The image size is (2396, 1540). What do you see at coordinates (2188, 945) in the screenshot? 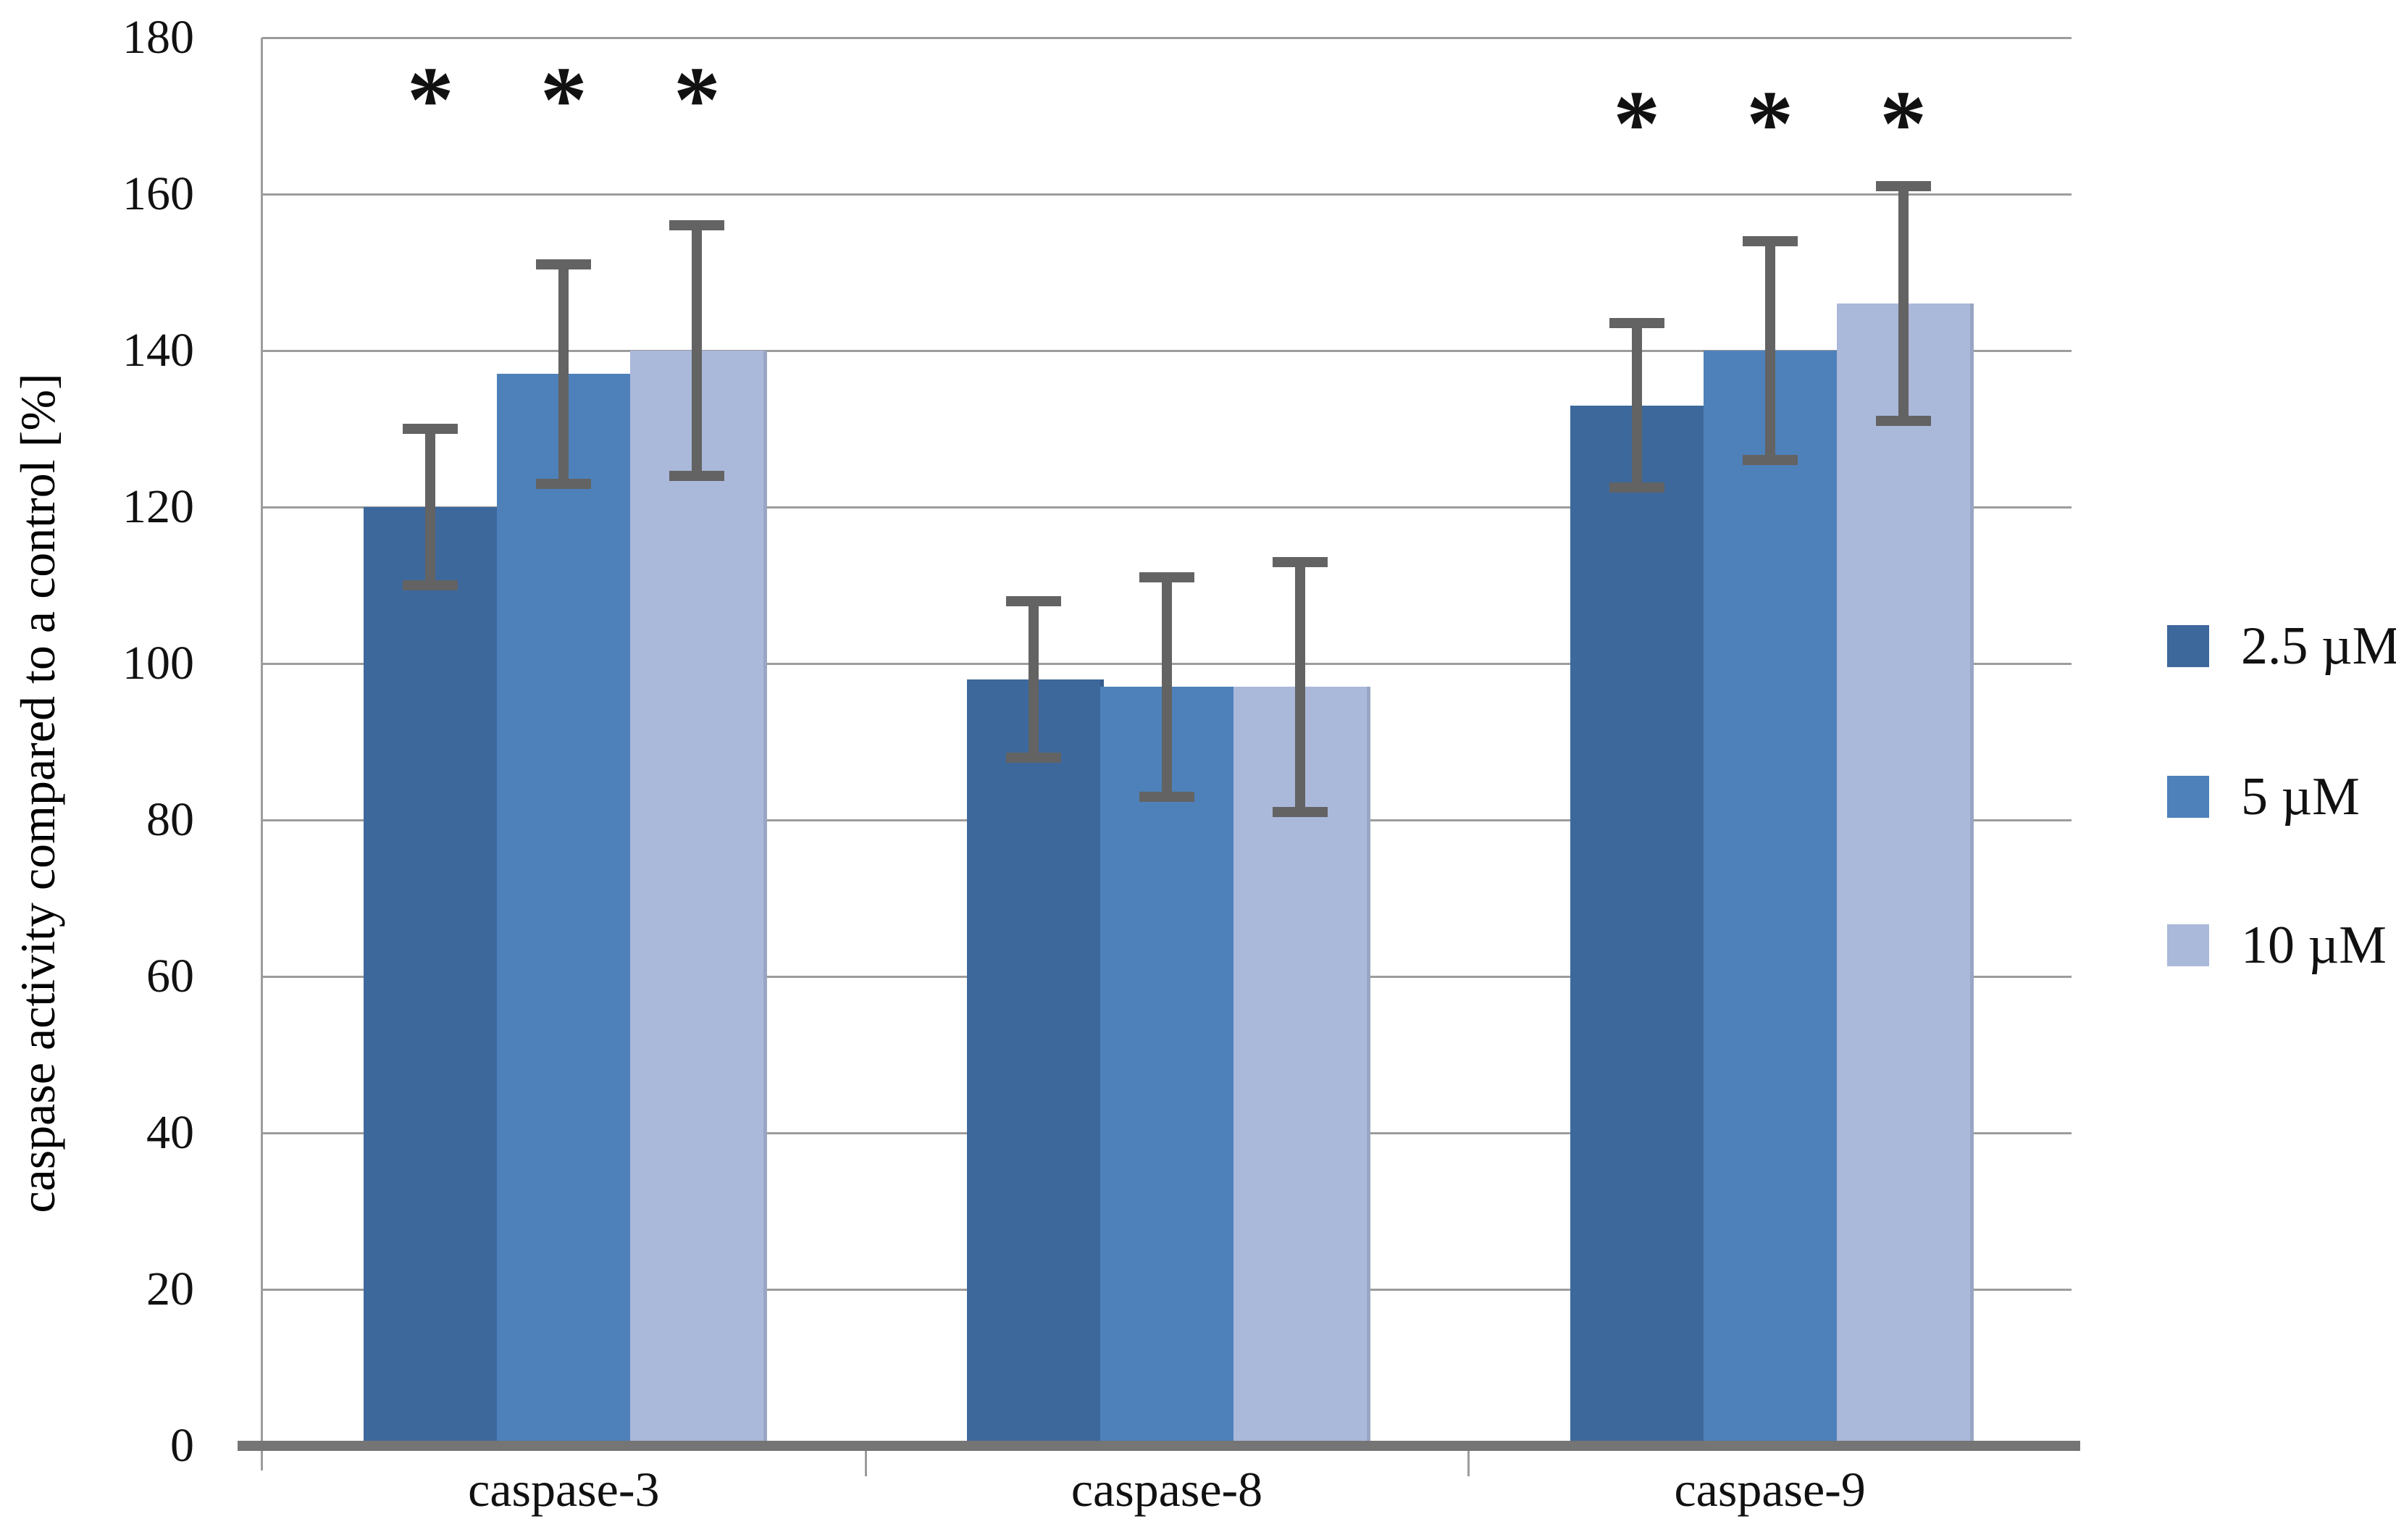
I see `legend-swatch-10µM` at bounding box center [2188, 945].